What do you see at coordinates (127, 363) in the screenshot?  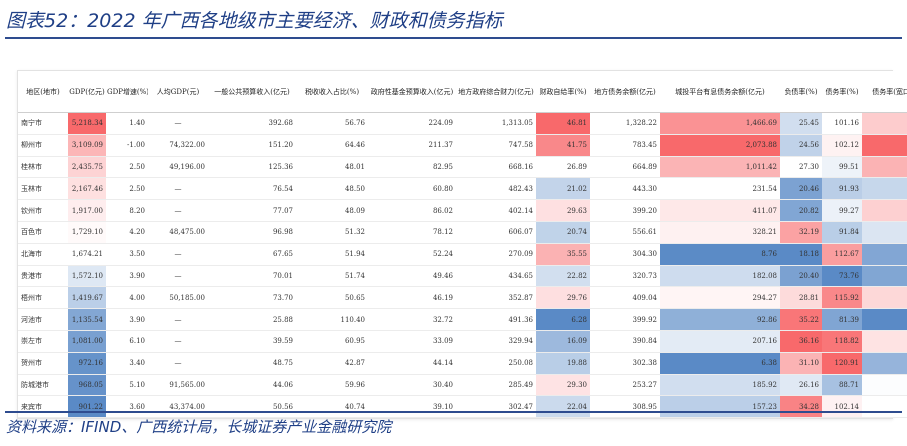 I see `data-cell: 3.40` at bounding box center [127, 363].